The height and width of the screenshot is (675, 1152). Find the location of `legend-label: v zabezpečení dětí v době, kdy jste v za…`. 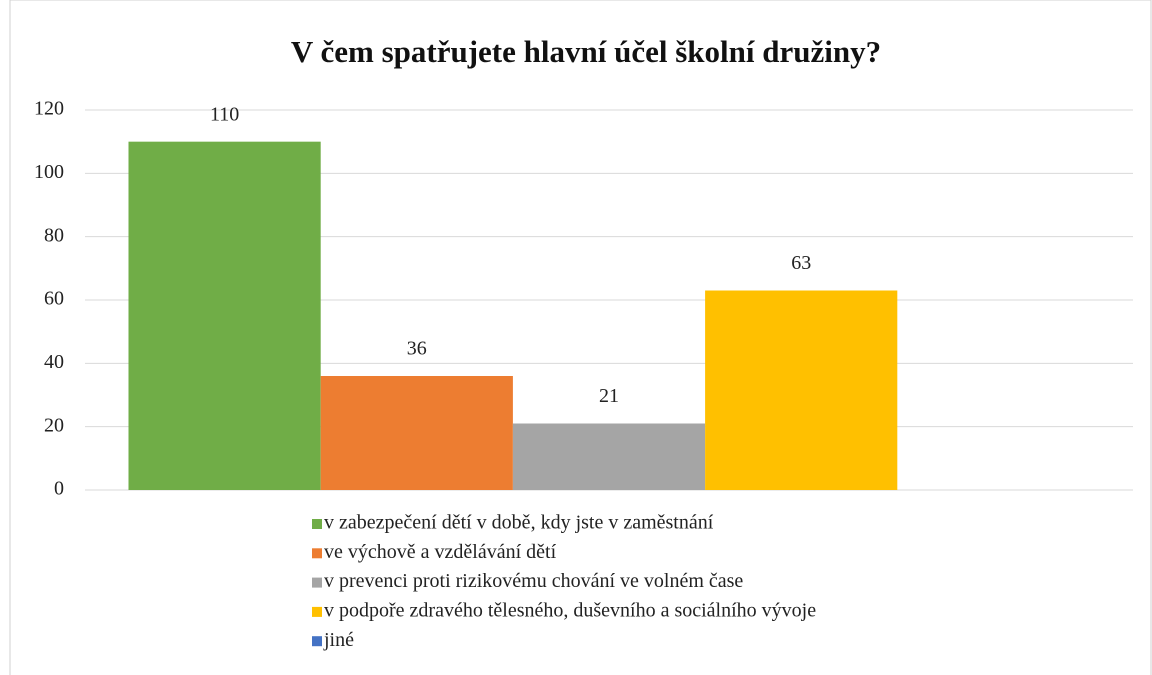

legend-label: v zabezpečení dětí v době, kdy jste v za… is located at coordinates (519, 523).